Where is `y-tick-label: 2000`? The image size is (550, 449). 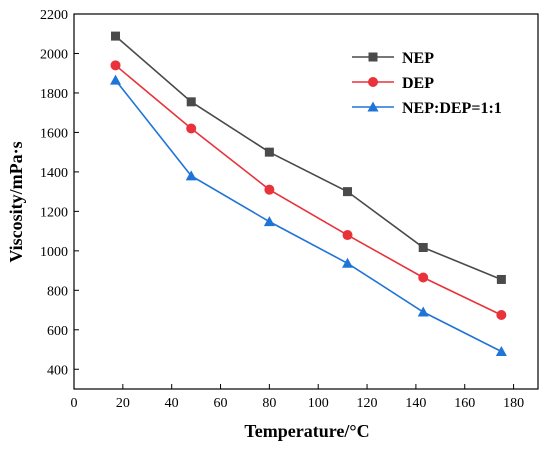
y-tick-label: 2000 is located at coordinates (54, 54).